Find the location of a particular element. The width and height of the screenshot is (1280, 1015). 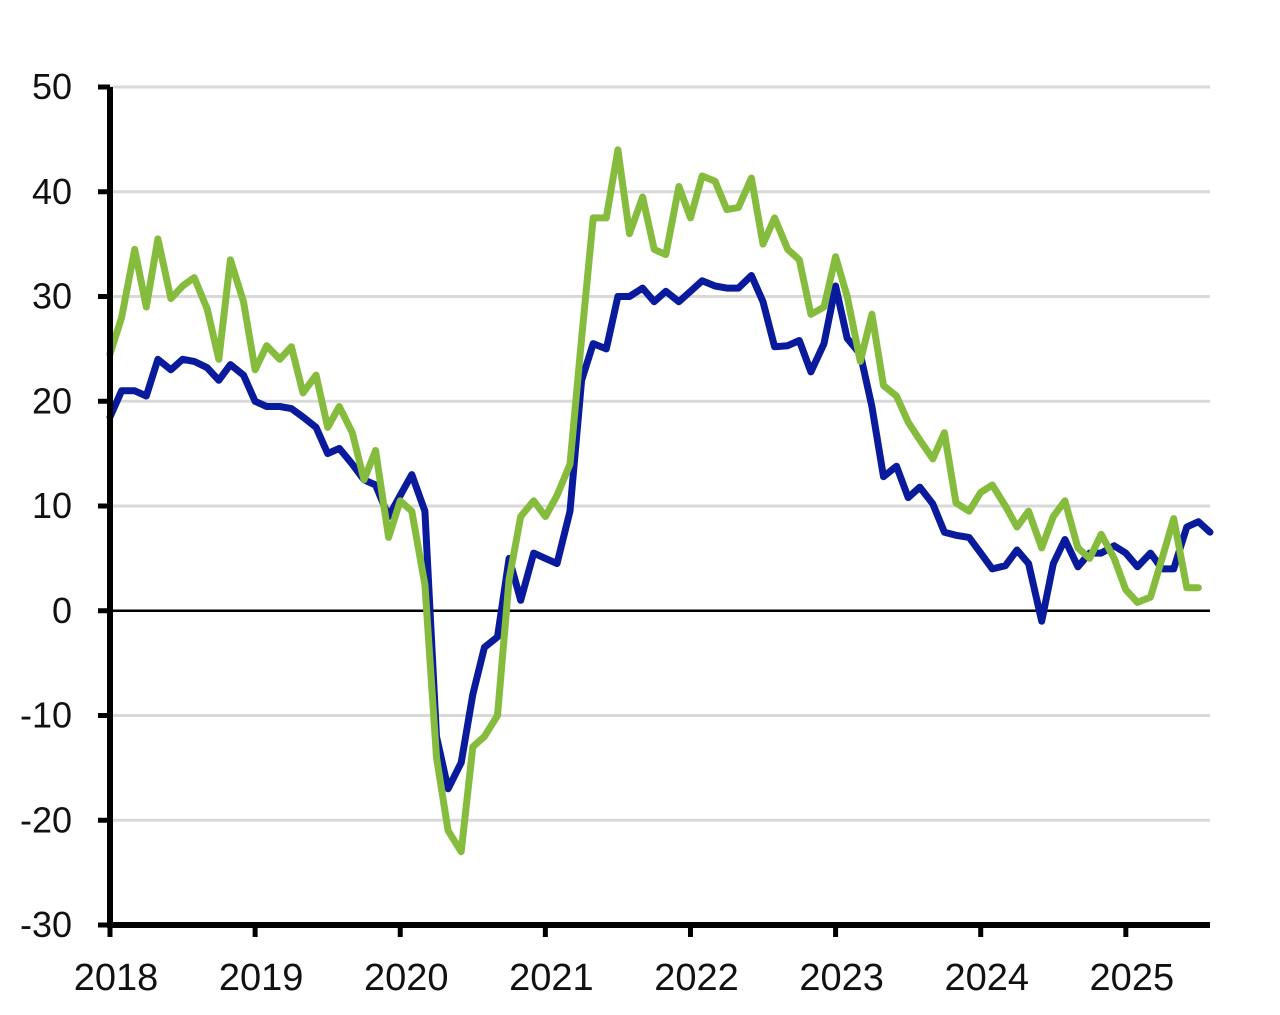

y-tick-labels: -30 -20 -10 0 10 20 30 40 50 is located at coordinates (46, 505).